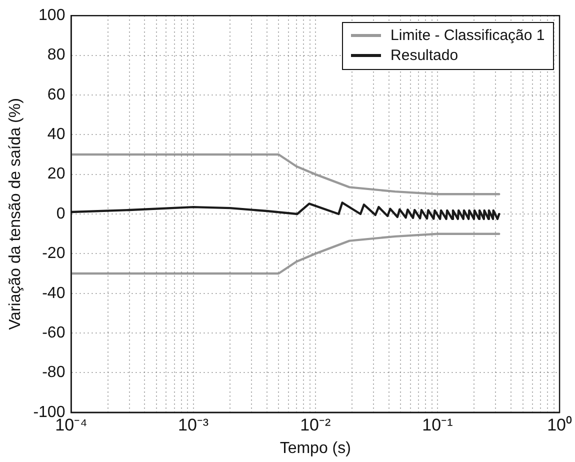 Image resolution: width=575 pixels, height=462 pixels. I want to click on legend-label: Resultado, so click(424, 56).